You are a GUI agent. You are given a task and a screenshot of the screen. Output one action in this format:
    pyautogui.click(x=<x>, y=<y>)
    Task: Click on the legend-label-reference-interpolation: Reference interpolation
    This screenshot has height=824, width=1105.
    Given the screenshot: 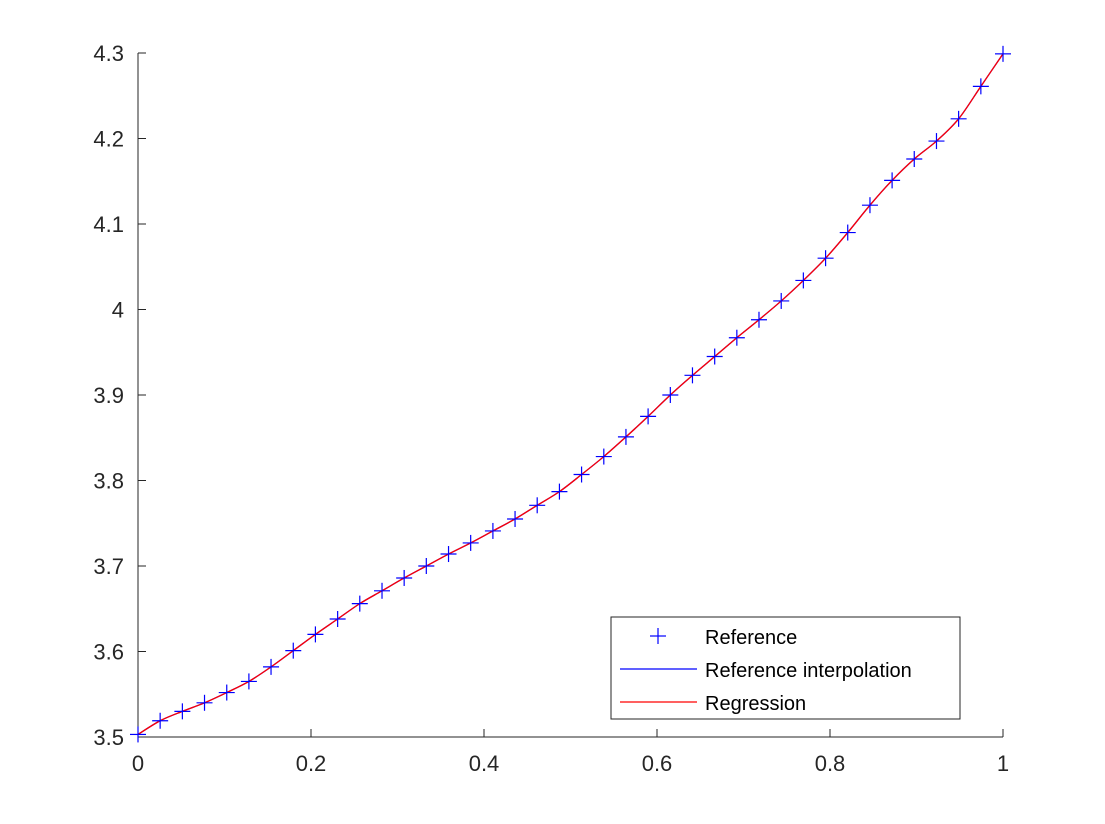 What is the action you would take?
    pyautogui.click(x=808, y=671)
    